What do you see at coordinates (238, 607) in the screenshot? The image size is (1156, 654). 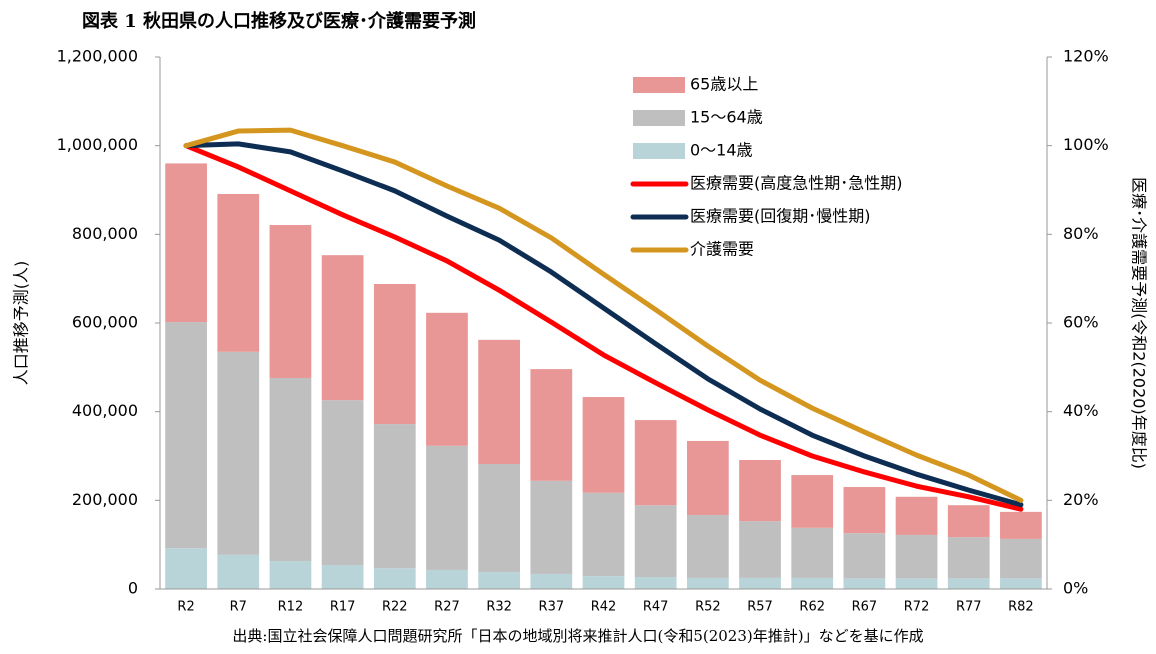 I see `x-tick-label: R7` at bounding box center [238, 607].